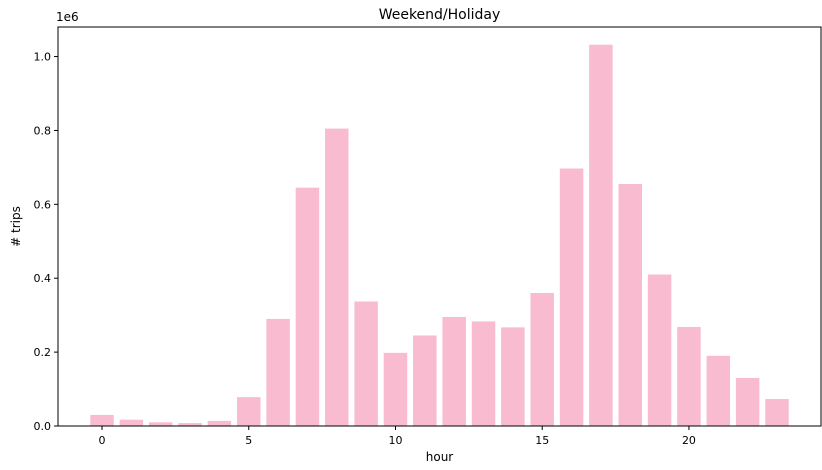  What do you see at coordinates (440, 457) in the screenshot?
I see `x-axis-label: hour` at bounding box center [440, 457].